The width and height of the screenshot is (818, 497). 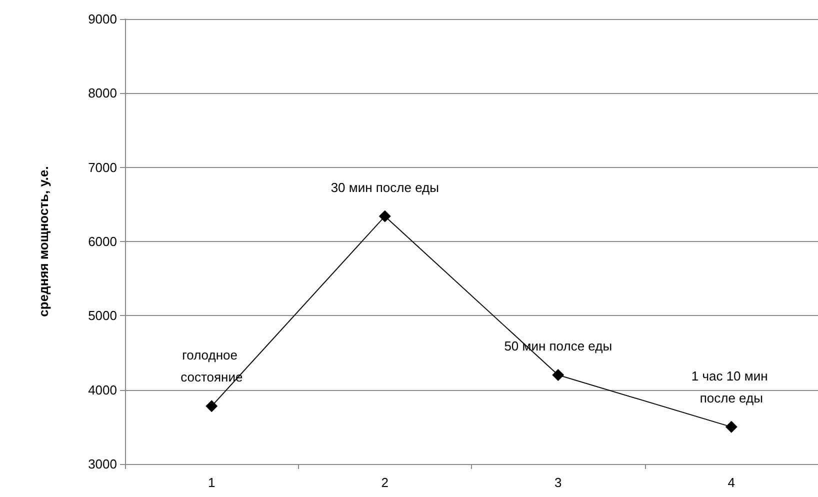 What do you see at coordinates (731, 482) in the screenshot?
I see `x-tick-label: 4` at bounding box center [731, 482].